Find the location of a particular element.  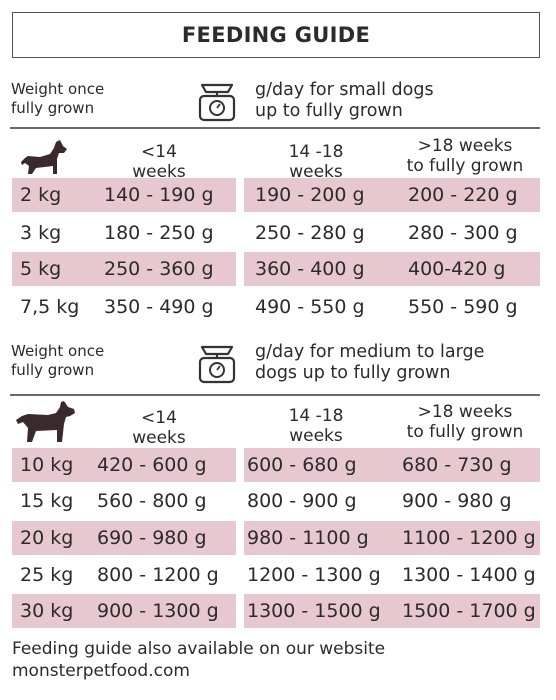

amount-cell: 550 - 590 g is located at coordinates (463, 307).